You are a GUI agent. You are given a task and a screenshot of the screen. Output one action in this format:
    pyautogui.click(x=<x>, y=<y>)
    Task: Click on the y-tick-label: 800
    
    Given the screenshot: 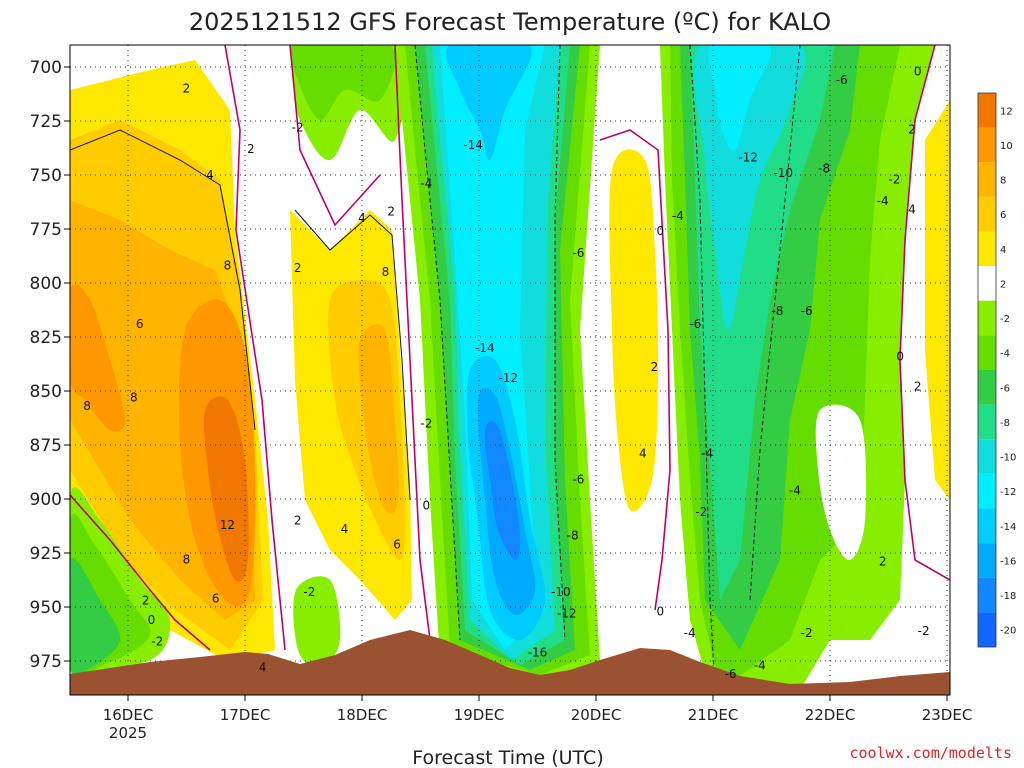 What is the action you would take?
    pyautogui.click(x=46, y=284)
    